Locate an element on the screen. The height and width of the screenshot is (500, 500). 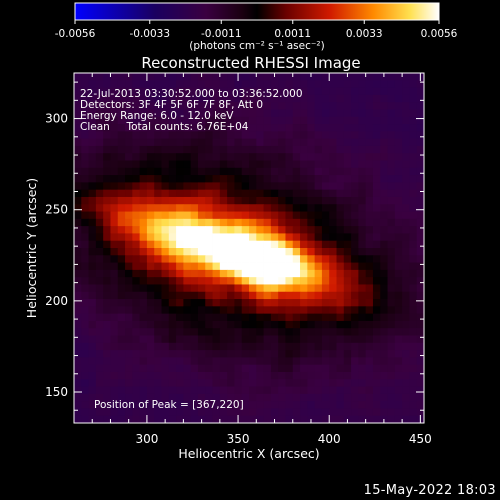
y-tick-label: 300 is located at coordinates (56, 119).